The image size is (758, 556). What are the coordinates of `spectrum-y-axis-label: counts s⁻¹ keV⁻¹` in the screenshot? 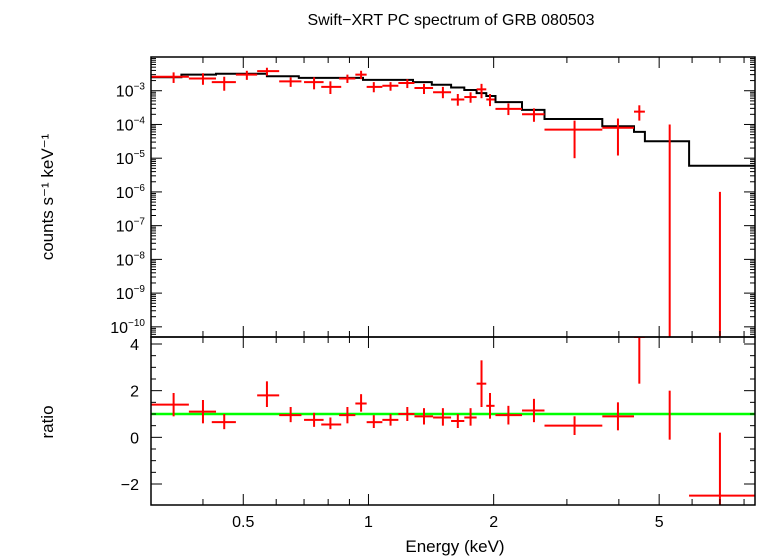 It's located at (47, 196).